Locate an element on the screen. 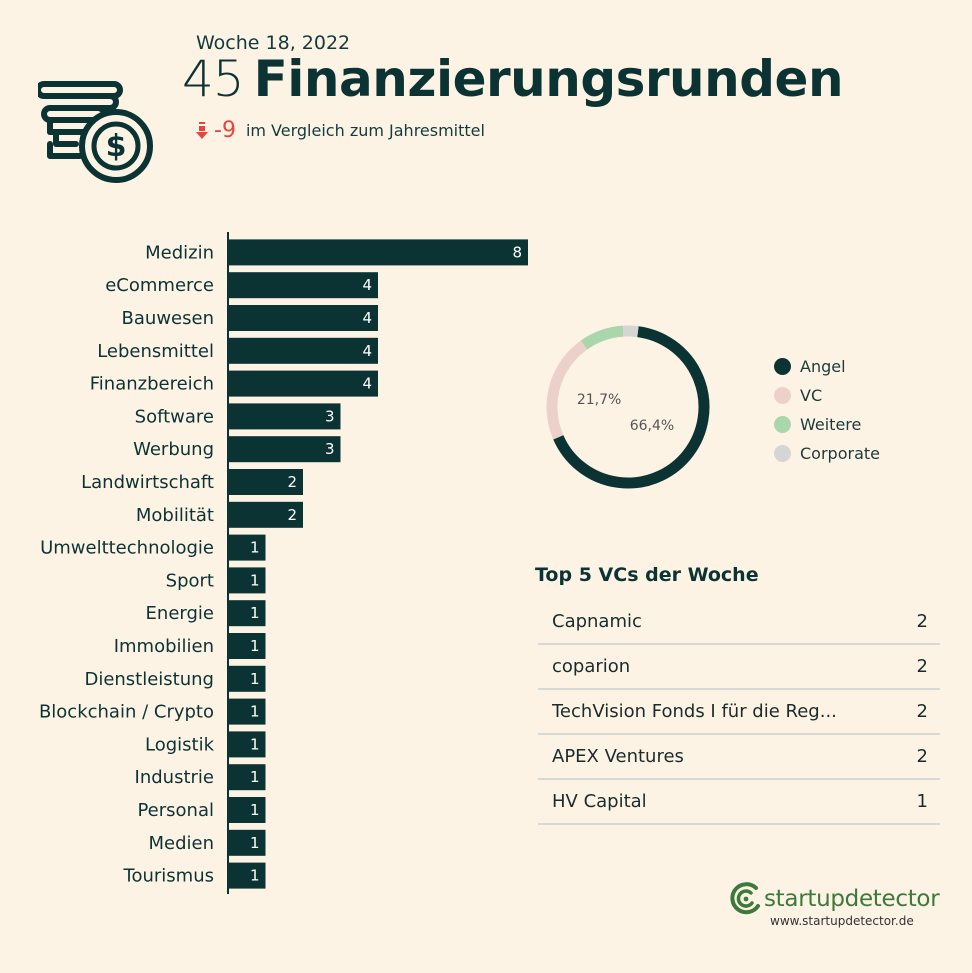 This screenshot has height=973, width=972. legend-item-weitere: Weitere is located at coordinates (827, 424).